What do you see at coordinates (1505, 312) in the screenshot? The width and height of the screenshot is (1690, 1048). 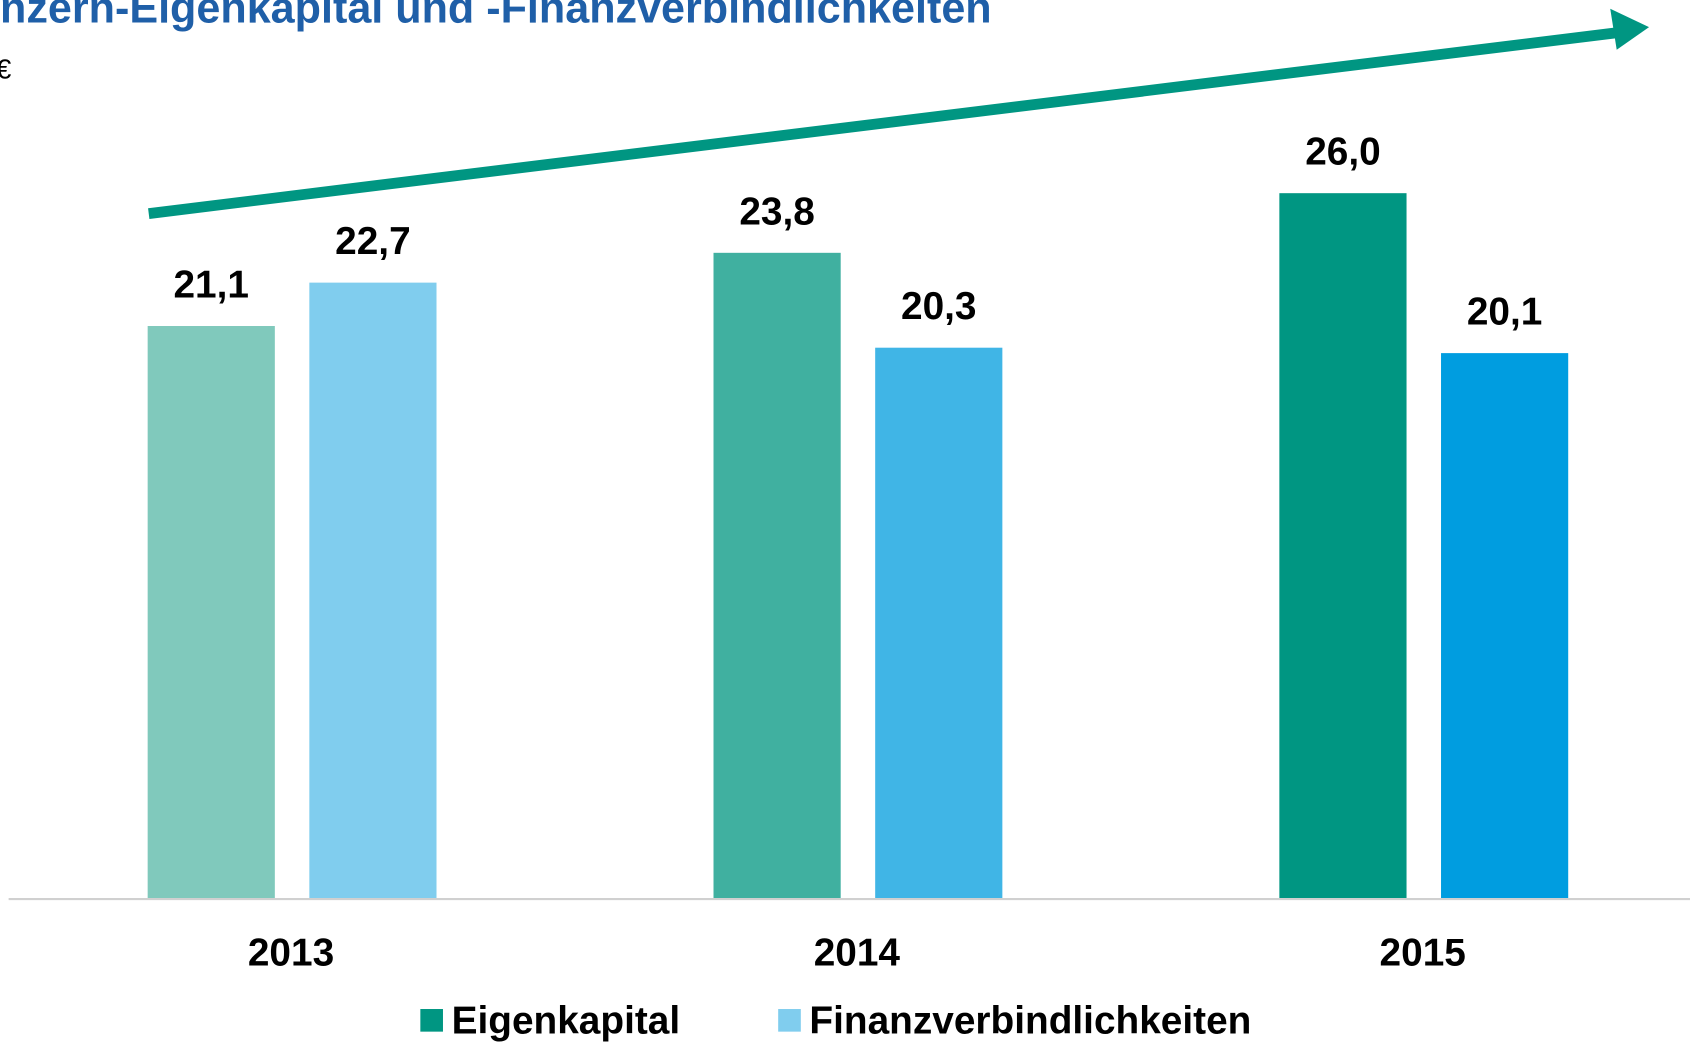 I see `data-label: 20,1` at bounding box center [1505, 312].